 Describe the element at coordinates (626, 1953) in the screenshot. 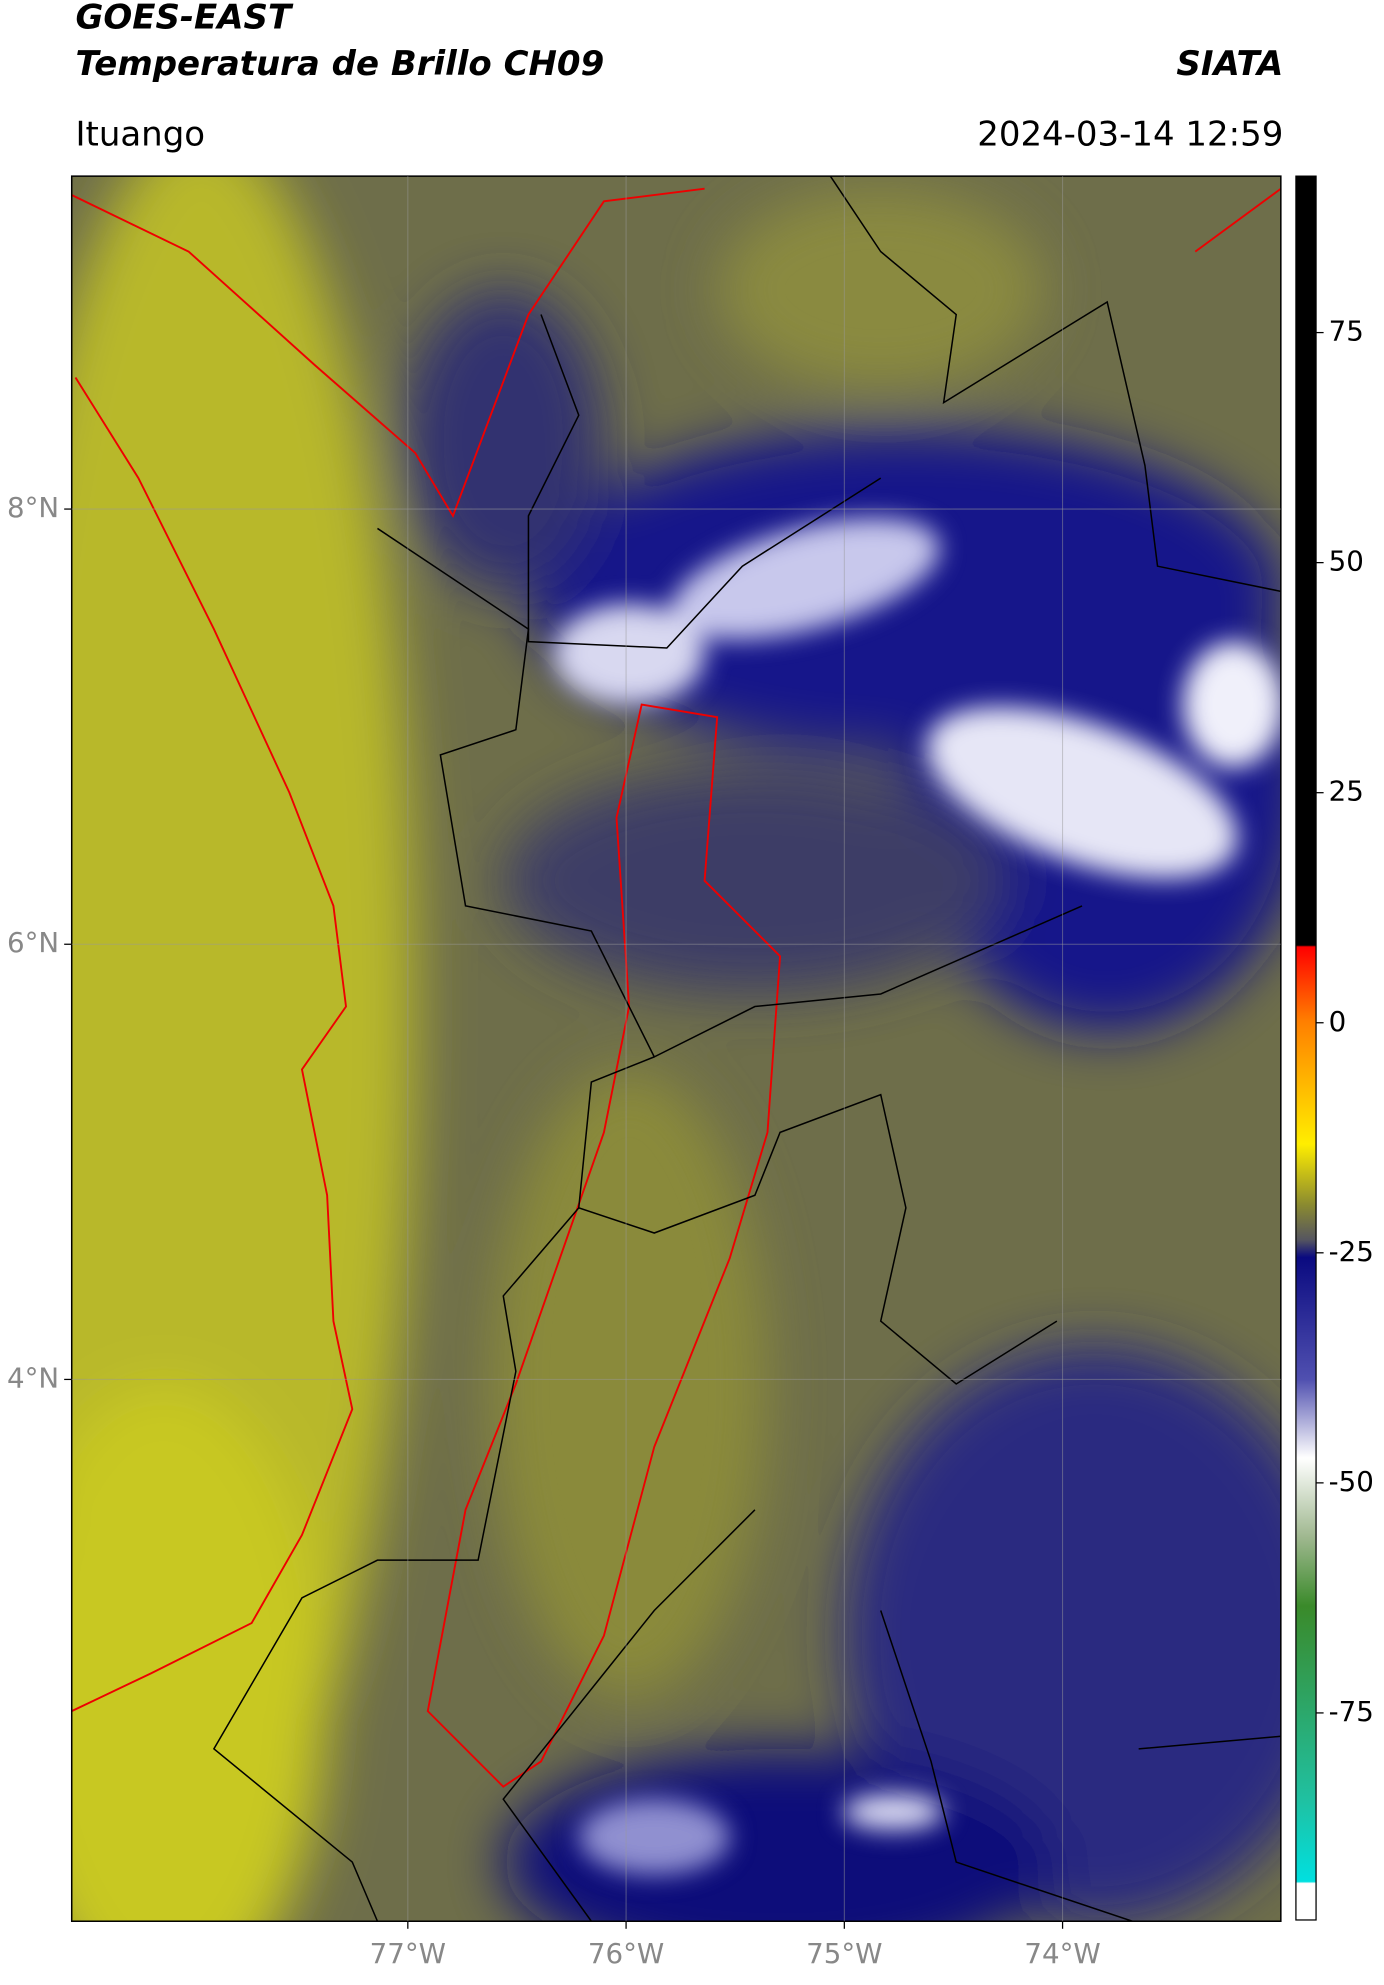

I see `x-tick-label: 76°W` at that location.